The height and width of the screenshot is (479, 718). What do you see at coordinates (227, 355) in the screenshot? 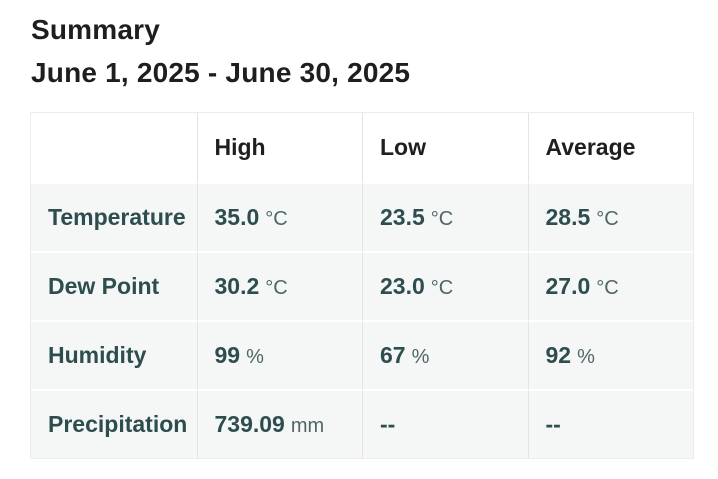
I see `cell-value: 99` at bounding box center [227, 355].